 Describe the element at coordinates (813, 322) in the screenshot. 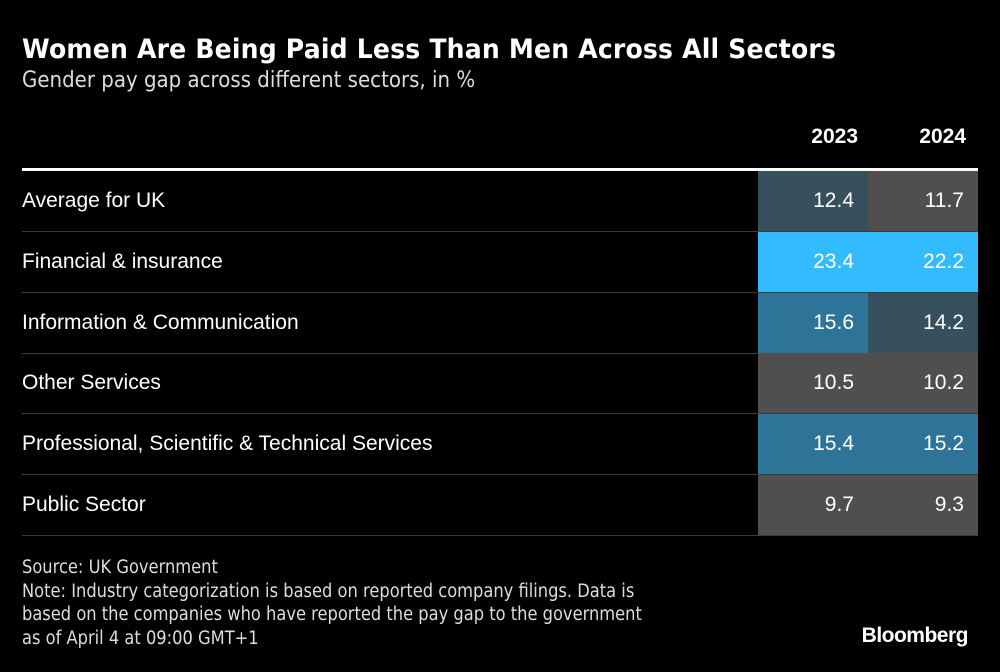

I see `value-cell-2023: 15.6` at that location.